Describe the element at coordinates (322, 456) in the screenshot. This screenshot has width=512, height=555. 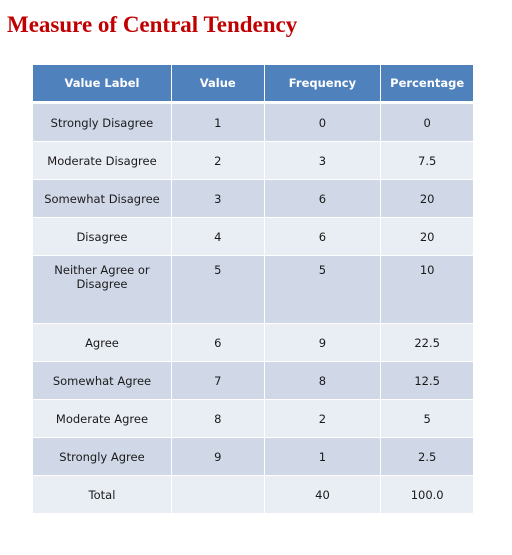
I see `cell-frequency: 1` at that location.